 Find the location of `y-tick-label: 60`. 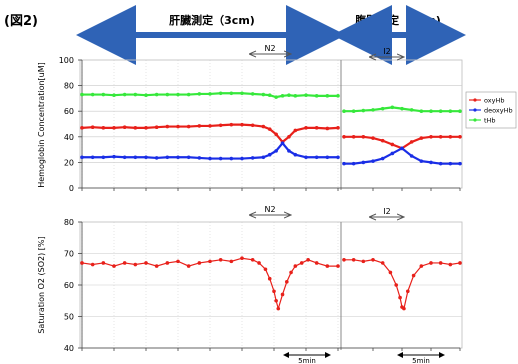

y-tick-label: 60 is located at coordinates (69, 285).